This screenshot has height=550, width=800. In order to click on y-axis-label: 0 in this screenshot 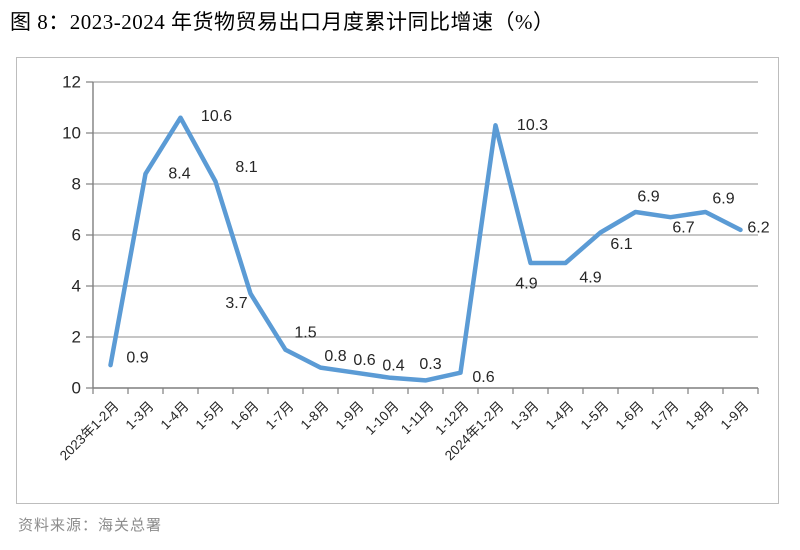, I will do `click(76, 388)`.